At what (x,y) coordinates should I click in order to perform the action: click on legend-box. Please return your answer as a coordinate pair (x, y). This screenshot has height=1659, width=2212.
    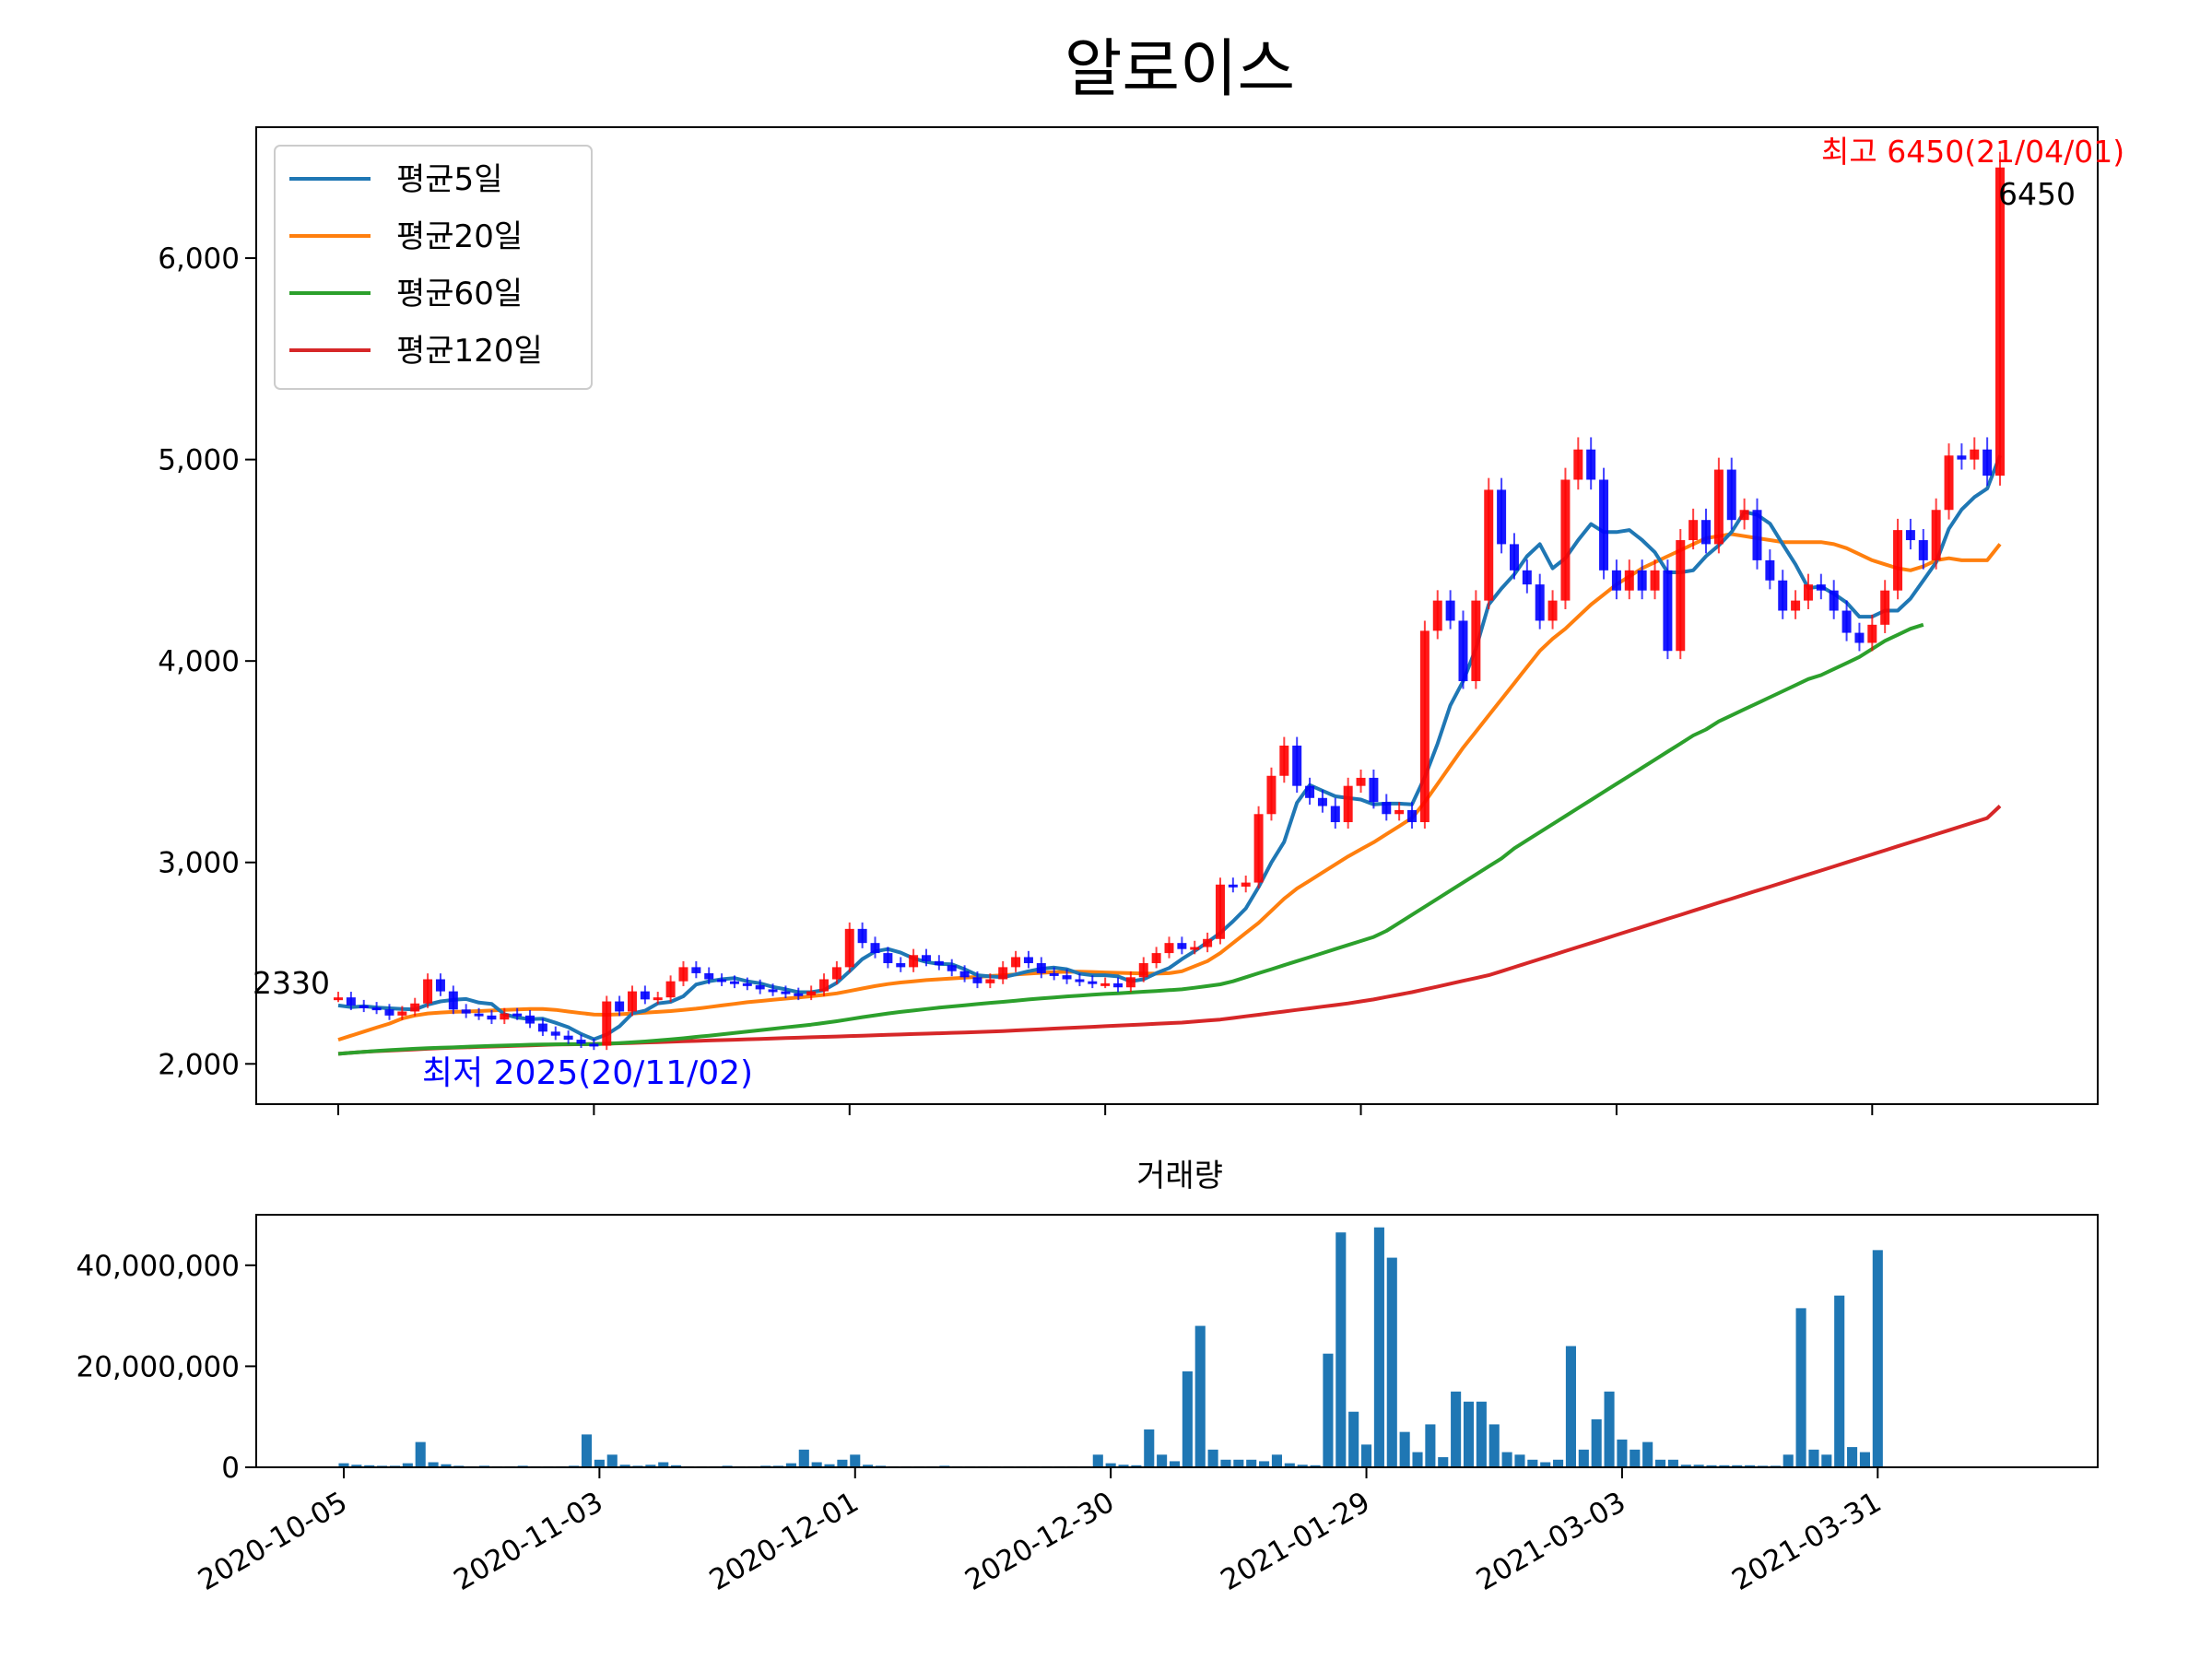
    Looking at the image, I should click on (433, 267).